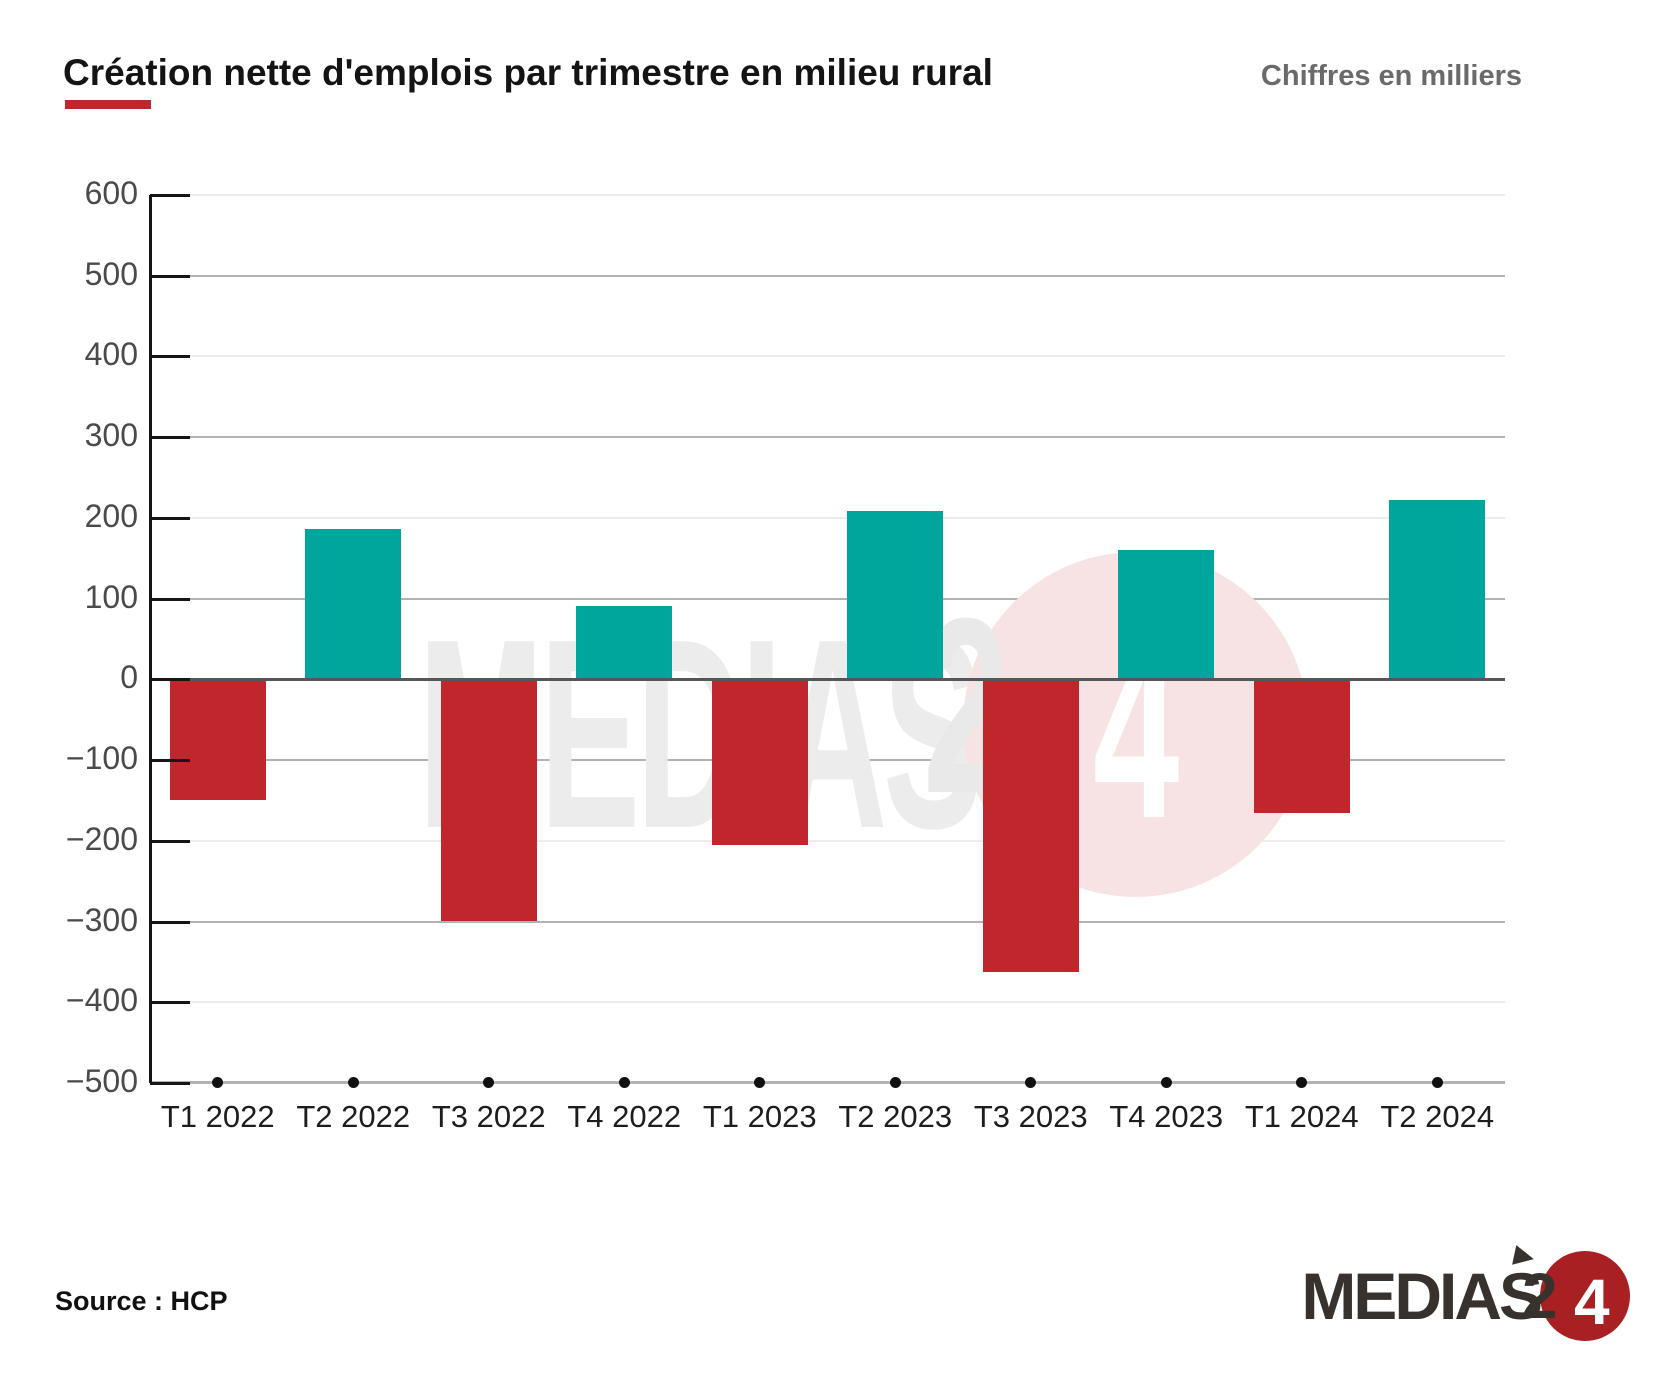 Image resolution: width=1668 pixels, height=1375 pixels. I want to click on y-tick--500, so click(170, 1083).